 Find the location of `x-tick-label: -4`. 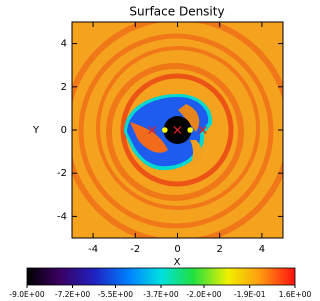

x-tick-label: -4 is located at coordinates (93, 249).